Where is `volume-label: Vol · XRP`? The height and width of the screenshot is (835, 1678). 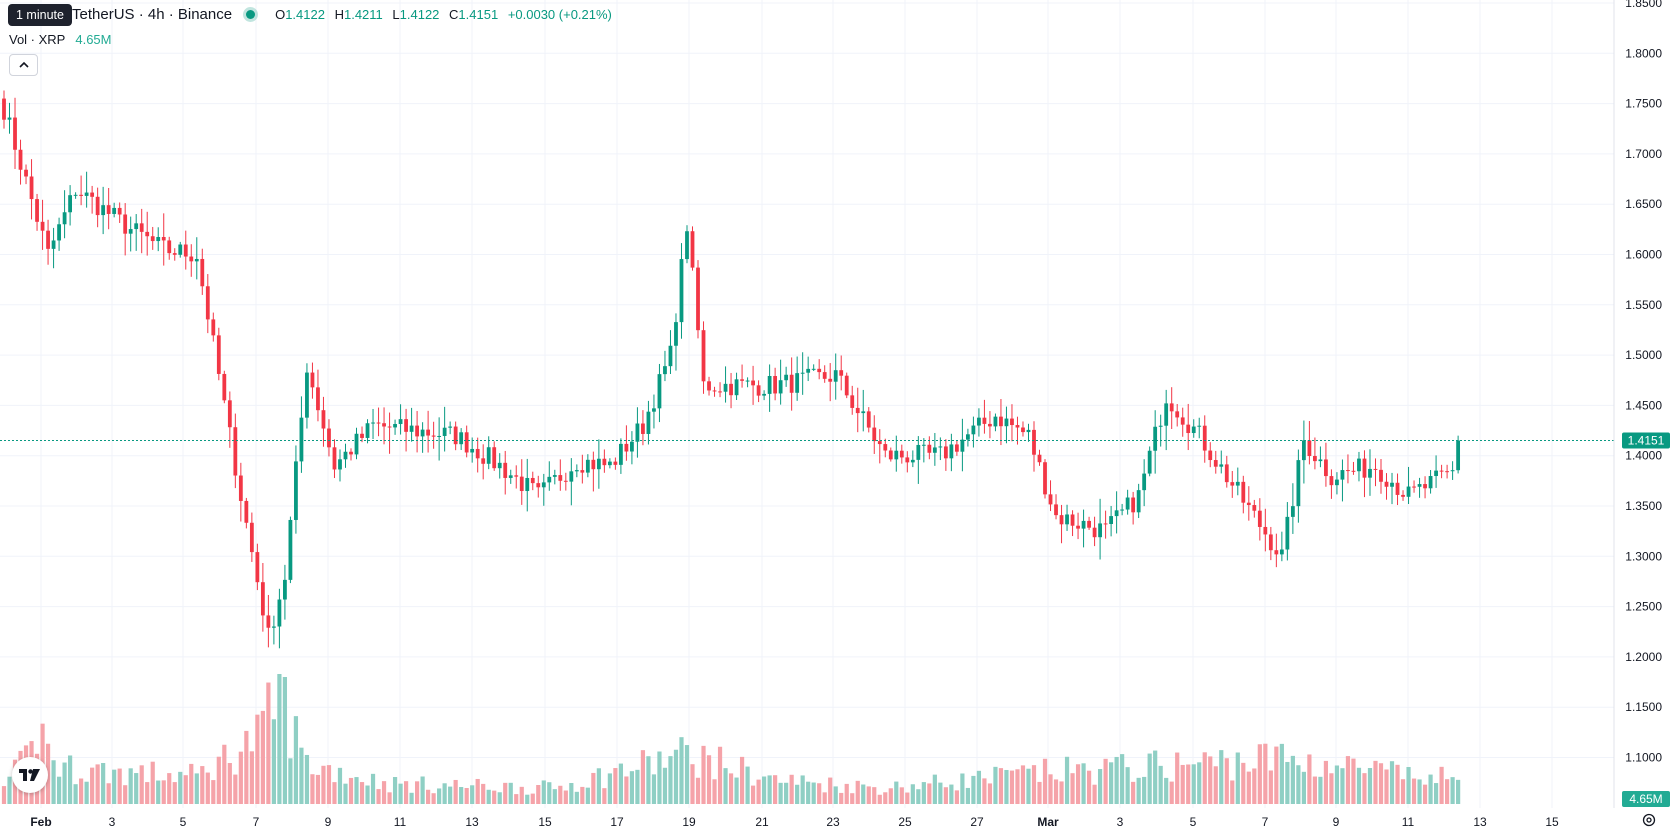
volume-label: Vol · XRP is located at coordinates (37, 39).